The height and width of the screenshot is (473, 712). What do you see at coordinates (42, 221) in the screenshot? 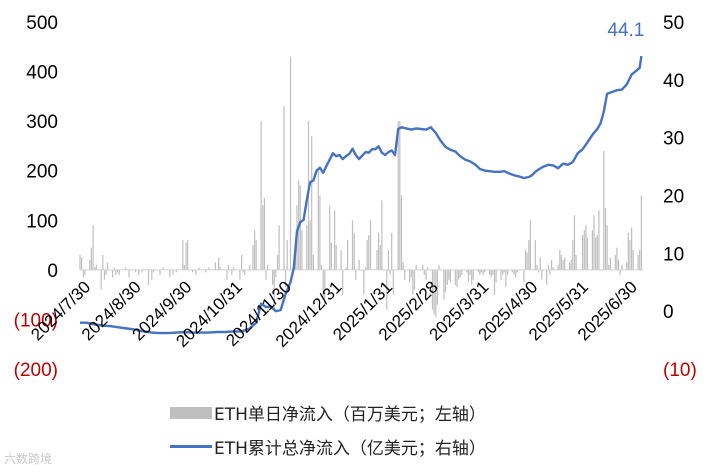
I see `left-axis-tick-label: 100` at bounding box center [42, 221].